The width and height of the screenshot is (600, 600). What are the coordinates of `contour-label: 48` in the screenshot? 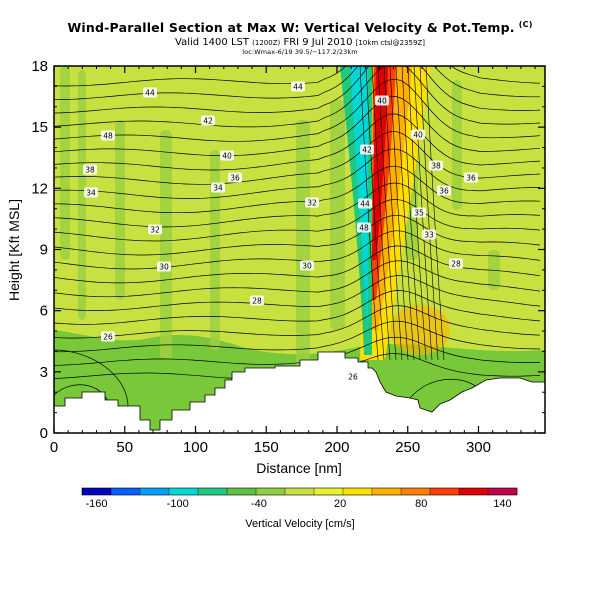 It's located at (108, 135).